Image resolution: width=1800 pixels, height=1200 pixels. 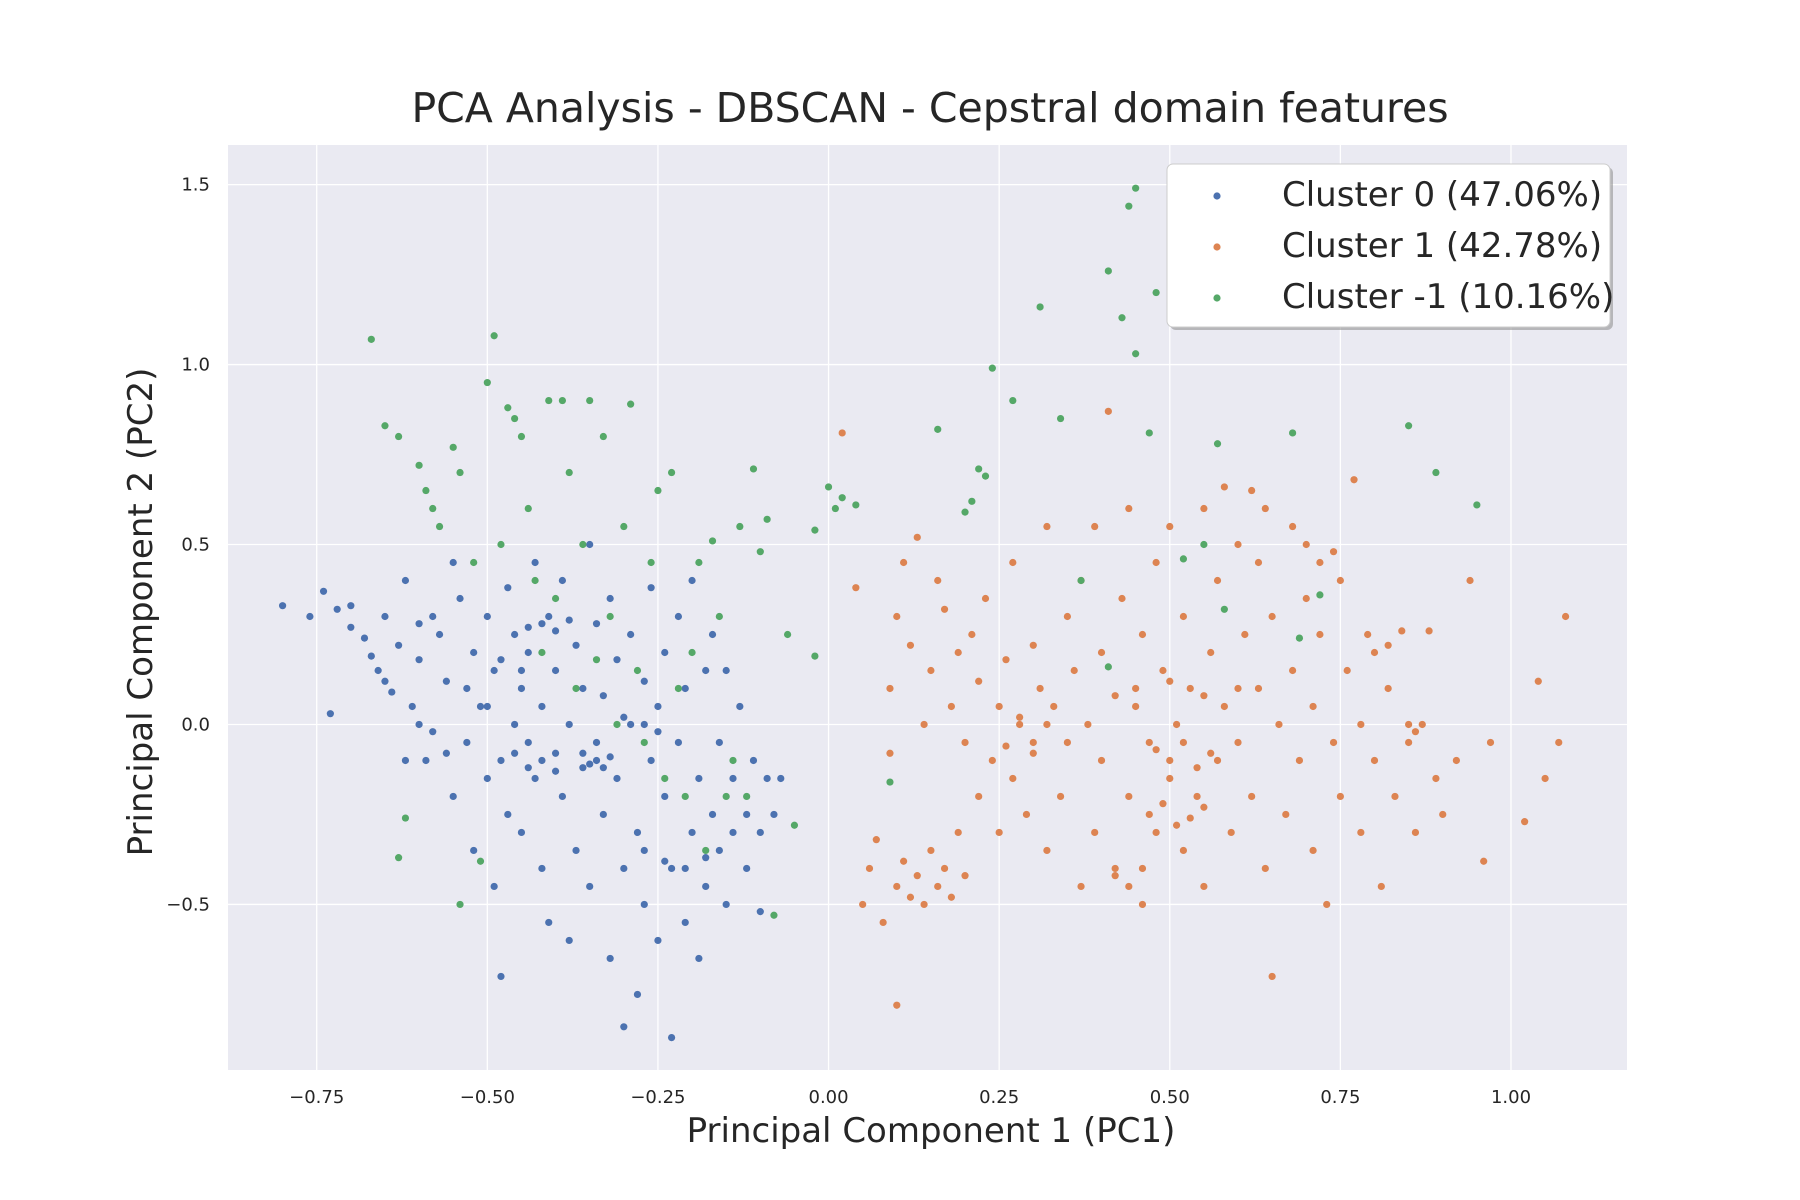 What do you see at coordinates (188, 545) in the screenshot?
I see `y-tick-labels: −0.5 0.0 0.5 1.0 1.5` at bounding box center [188, 545].